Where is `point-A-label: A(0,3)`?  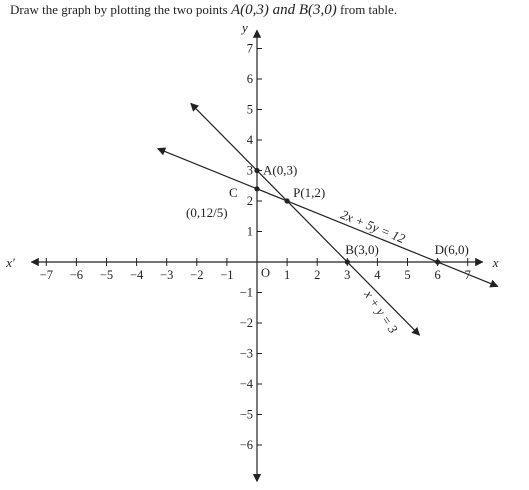 point-A-label: A(0,3) is located at coordinates (280, 170).